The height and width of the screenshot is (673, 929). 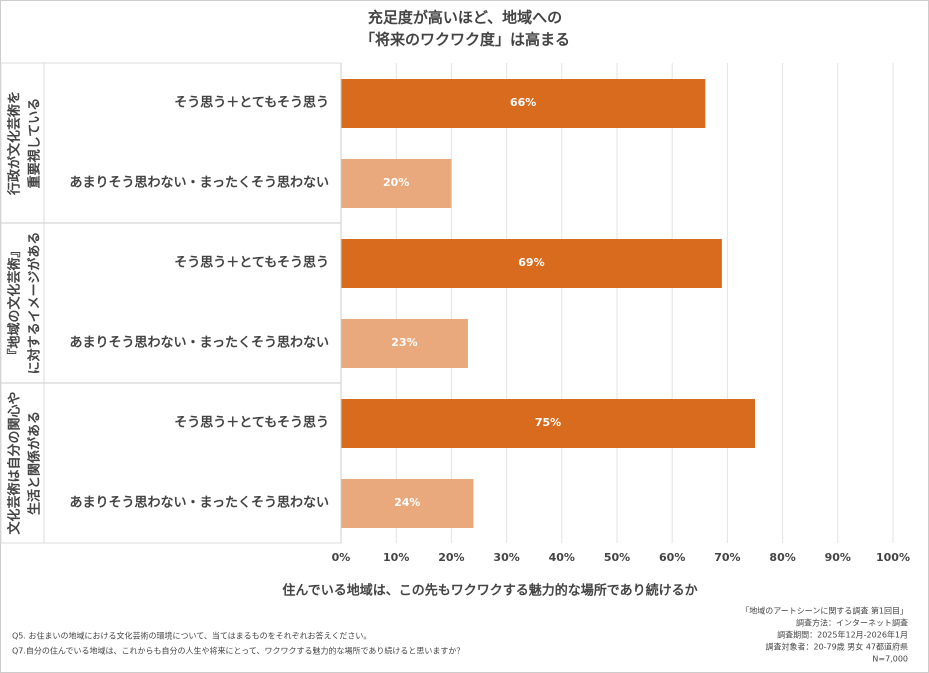 I want to click on source-line: N=7,000, so click(x=890, y=659).